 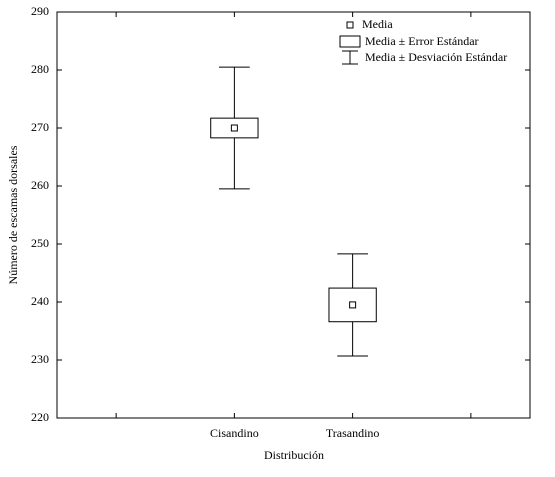 What do you see at coordinates (377, 24) in the screenshot?
I see `legend-label: Media` at bounding box center [377, 24].